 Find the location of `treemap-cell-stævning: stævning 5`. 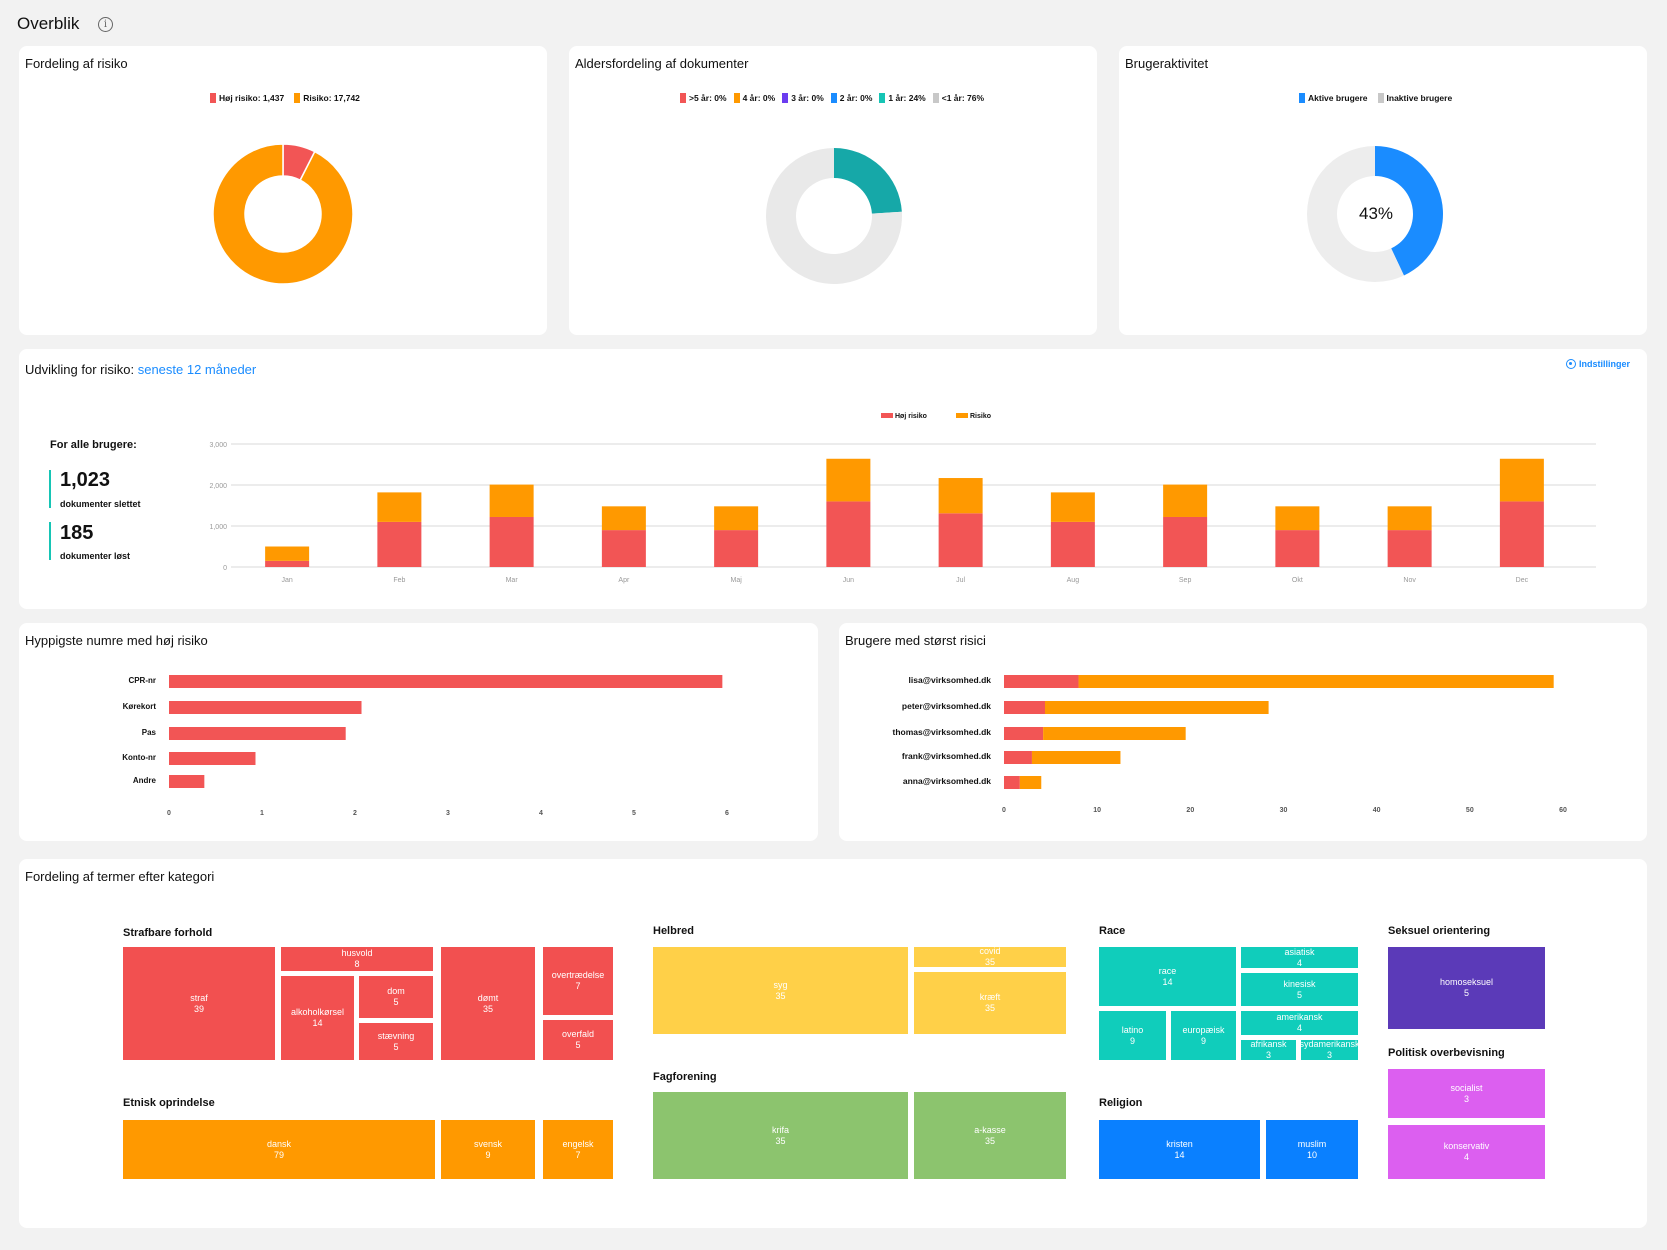

treemap-cell-stævning: stævning 5 is located at coordinates (396, 1041).